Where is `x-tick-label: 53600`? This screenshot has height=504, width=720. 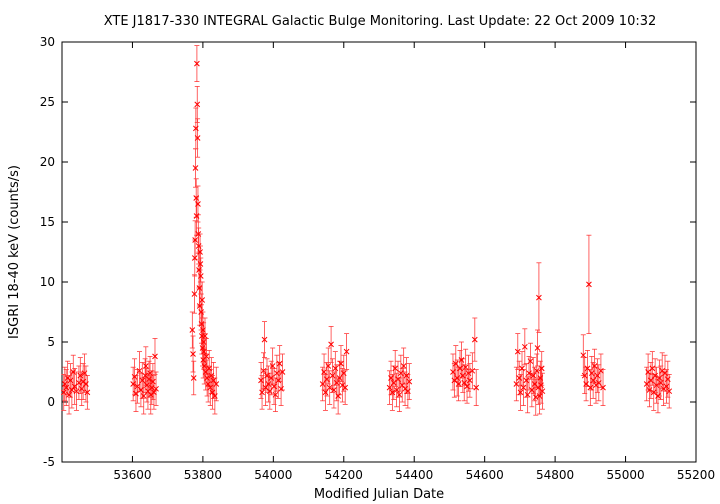 x-tick-label: 53600 is located at coordinates (132, 475).